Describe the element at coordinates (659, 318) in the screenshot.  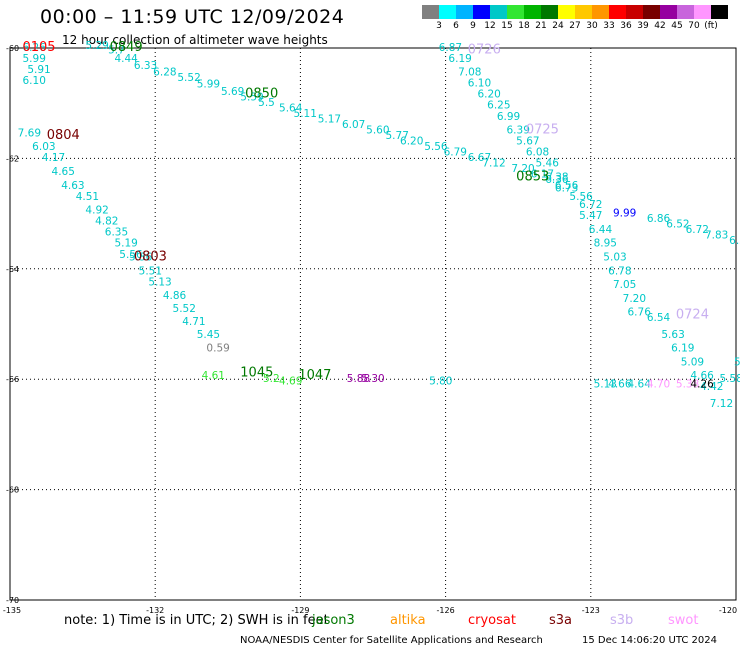
I see `wave-height-label: 6.54` at that location.